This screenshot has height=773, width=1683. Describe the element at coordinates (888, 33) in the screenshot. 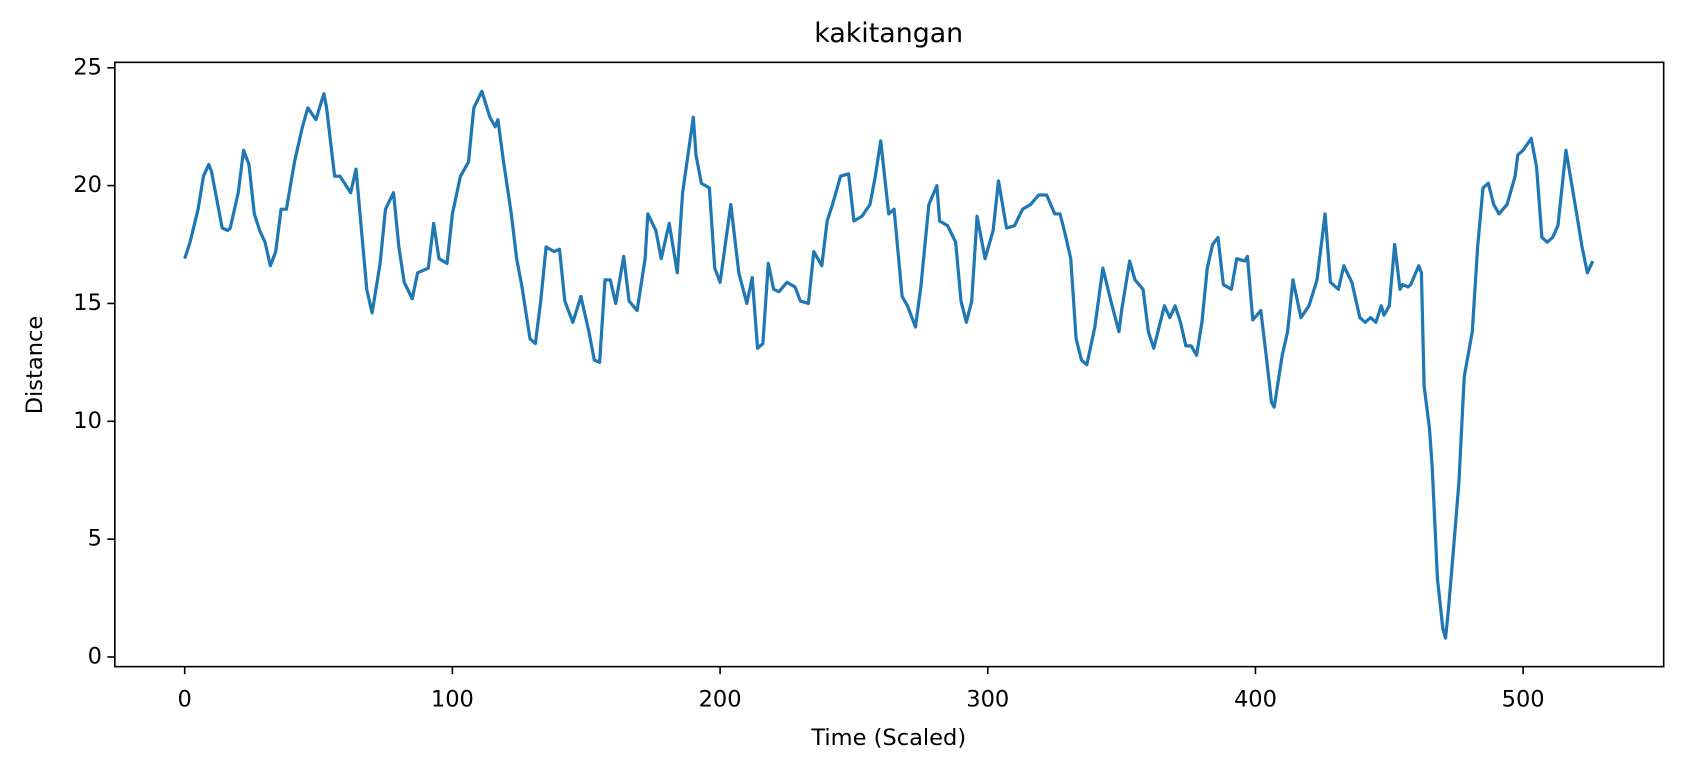

I see `chart-title: kakitangan` at that location.